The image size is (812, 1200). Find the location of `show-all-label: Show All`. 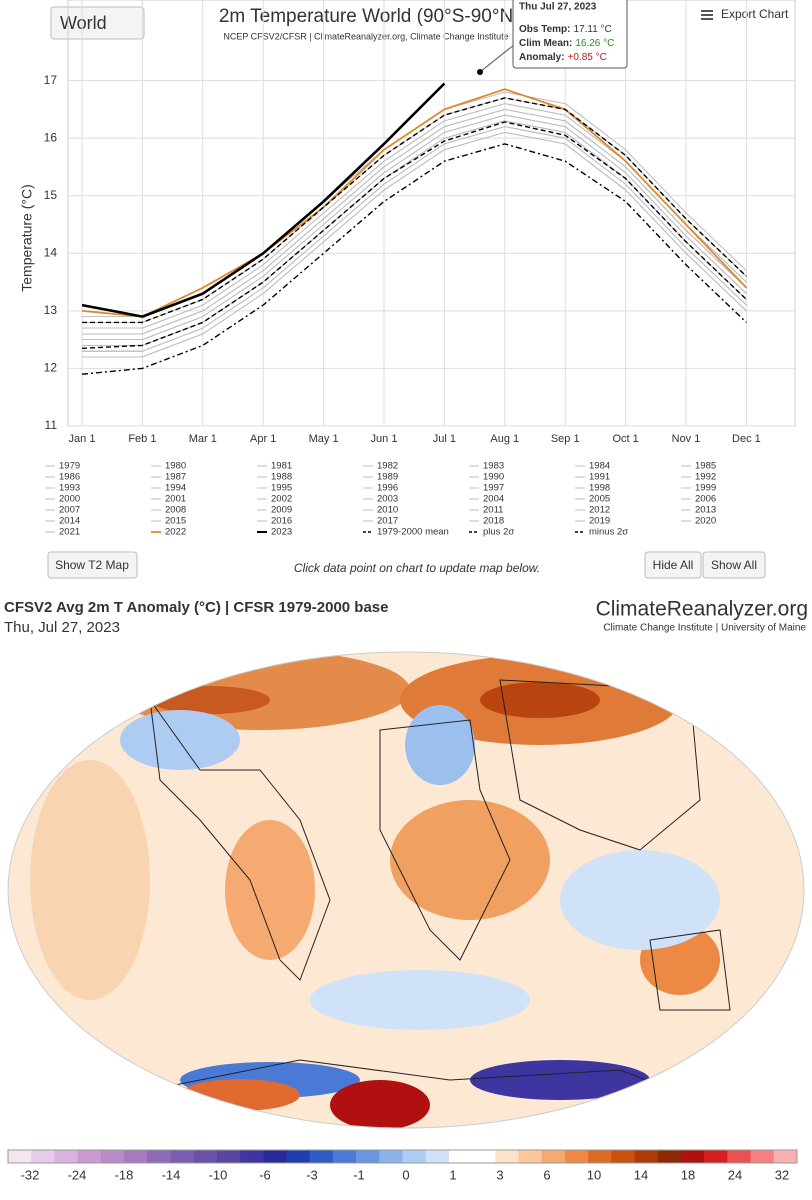

show-all-label: Show All is located at coordinates (734, 565).